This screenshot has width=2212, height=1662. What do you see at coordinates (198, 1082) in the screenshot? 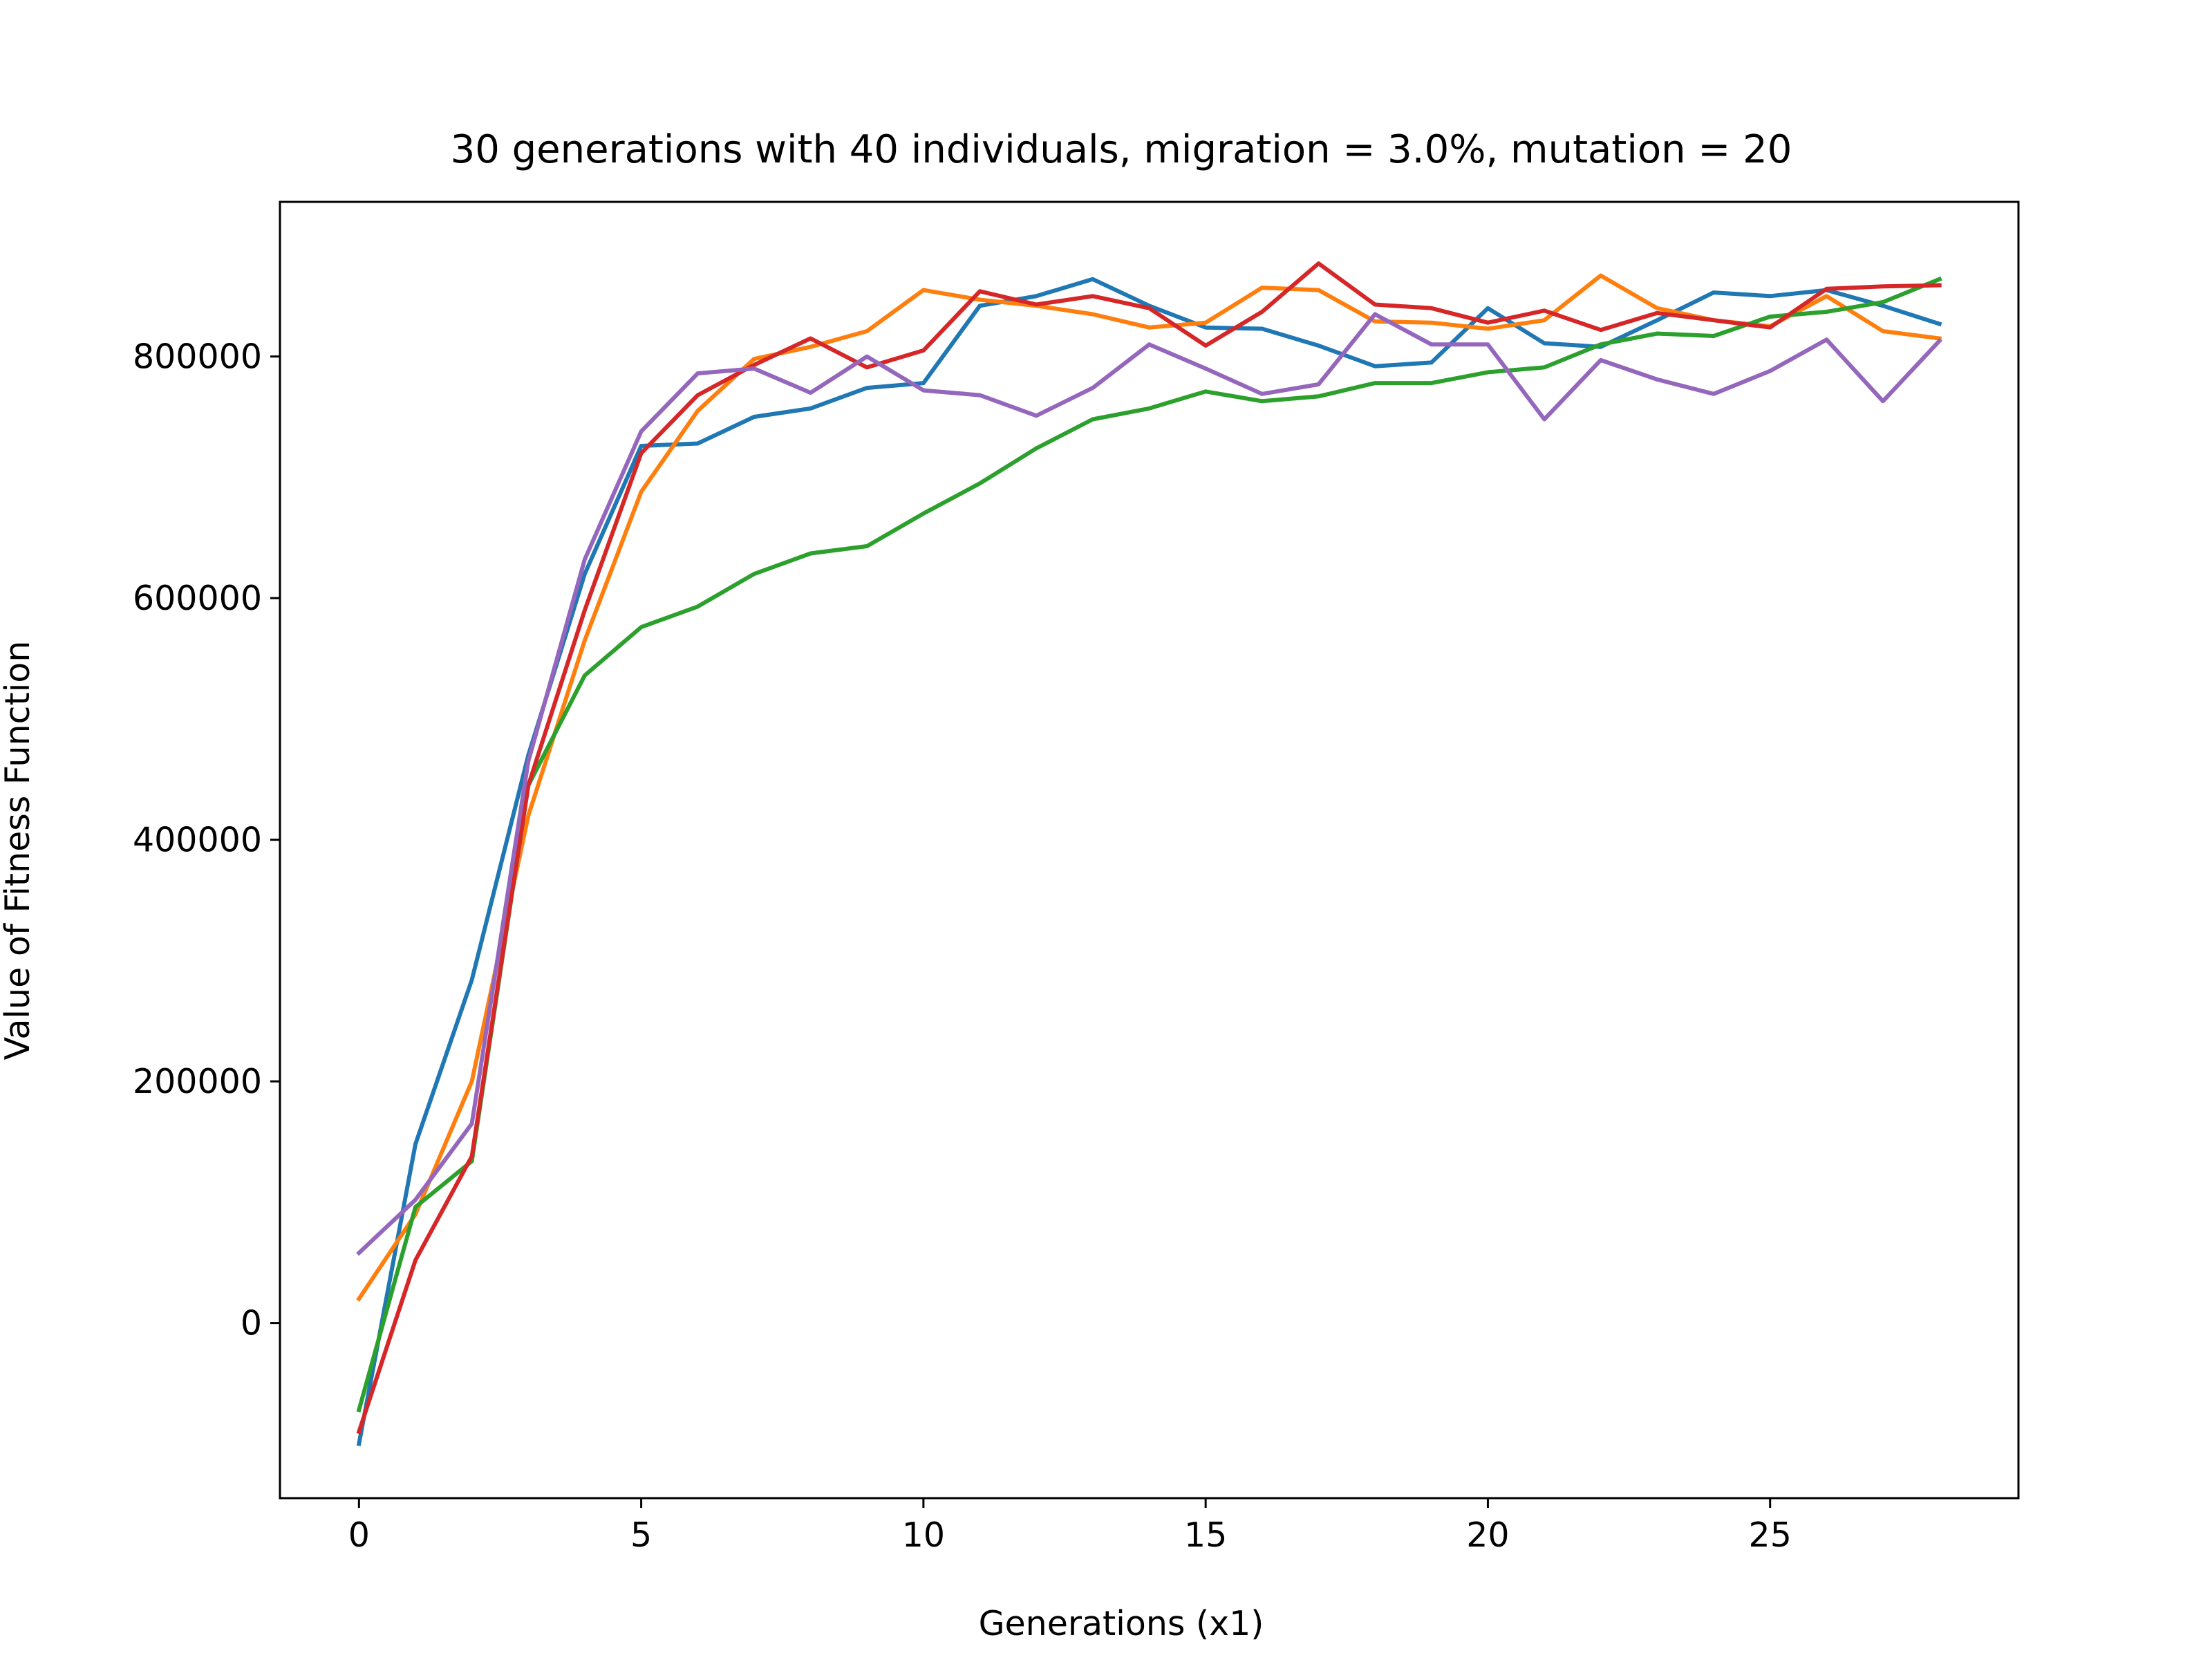
I see `y-tick-label: 200000` at bounding box center [198, 1082].